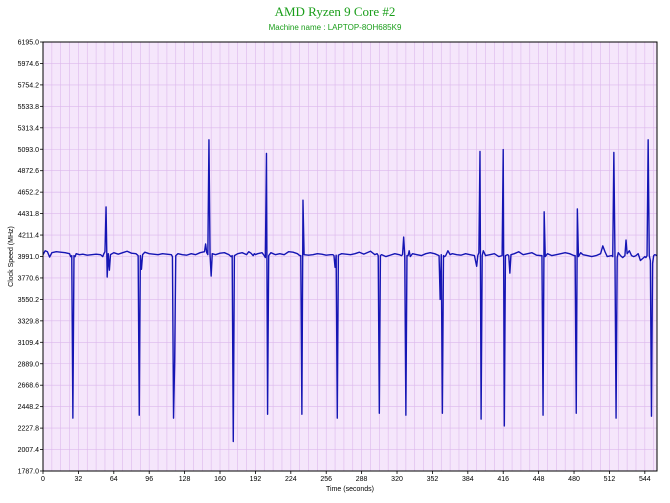 This screenshot has width=670, height=503. Describe the element at coordinates (29, 386) in the screenshot. I see `y-tick-label: 2668.6` at that location.